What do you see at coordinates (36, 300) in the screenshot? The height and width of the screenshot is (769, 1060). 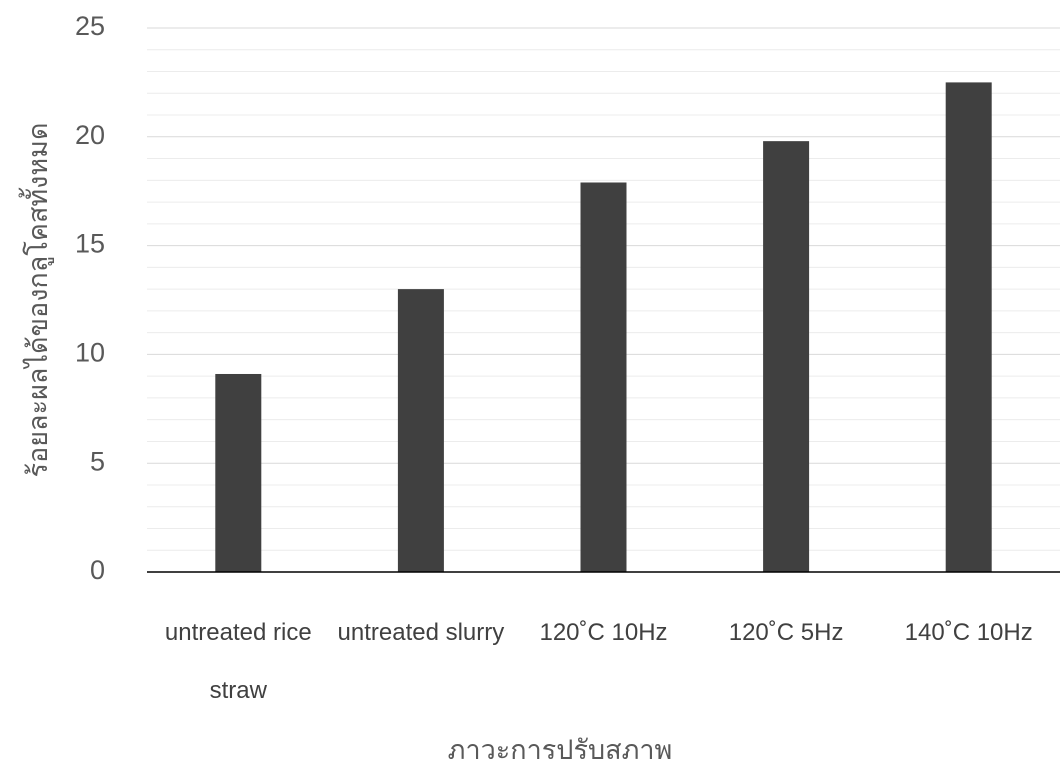 I see `y-axis-label: ร้อยละผลได้ของกลูโคสทั้งหมด` at bounding box center [36, 300].